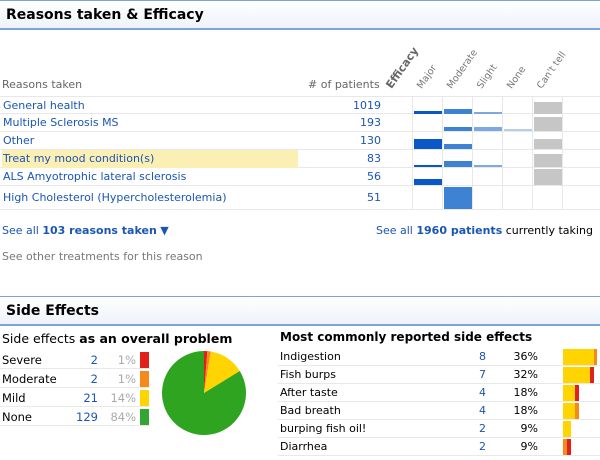 This screenshot has width=600, height=460. What do you see at coordinates (85, 230) in the screenshot?
I see `see-all-reasons-link: See all 103 reasons taken ▼` at bounding box center [85, 230].